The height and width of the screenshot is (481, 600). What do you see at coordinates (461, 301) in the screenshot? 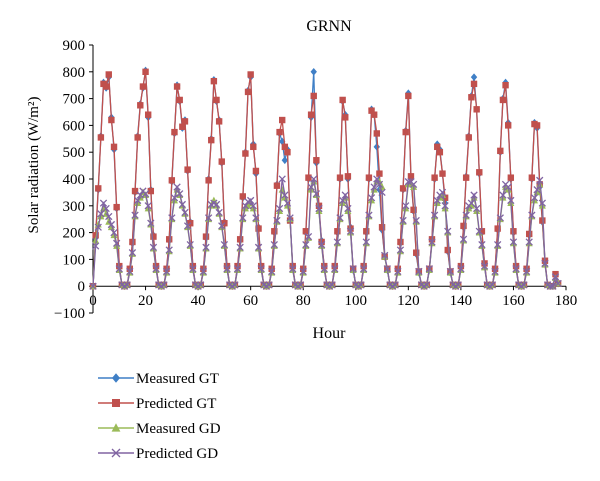
I see `x-tick-label: 140` at bounding box center [461, 301].